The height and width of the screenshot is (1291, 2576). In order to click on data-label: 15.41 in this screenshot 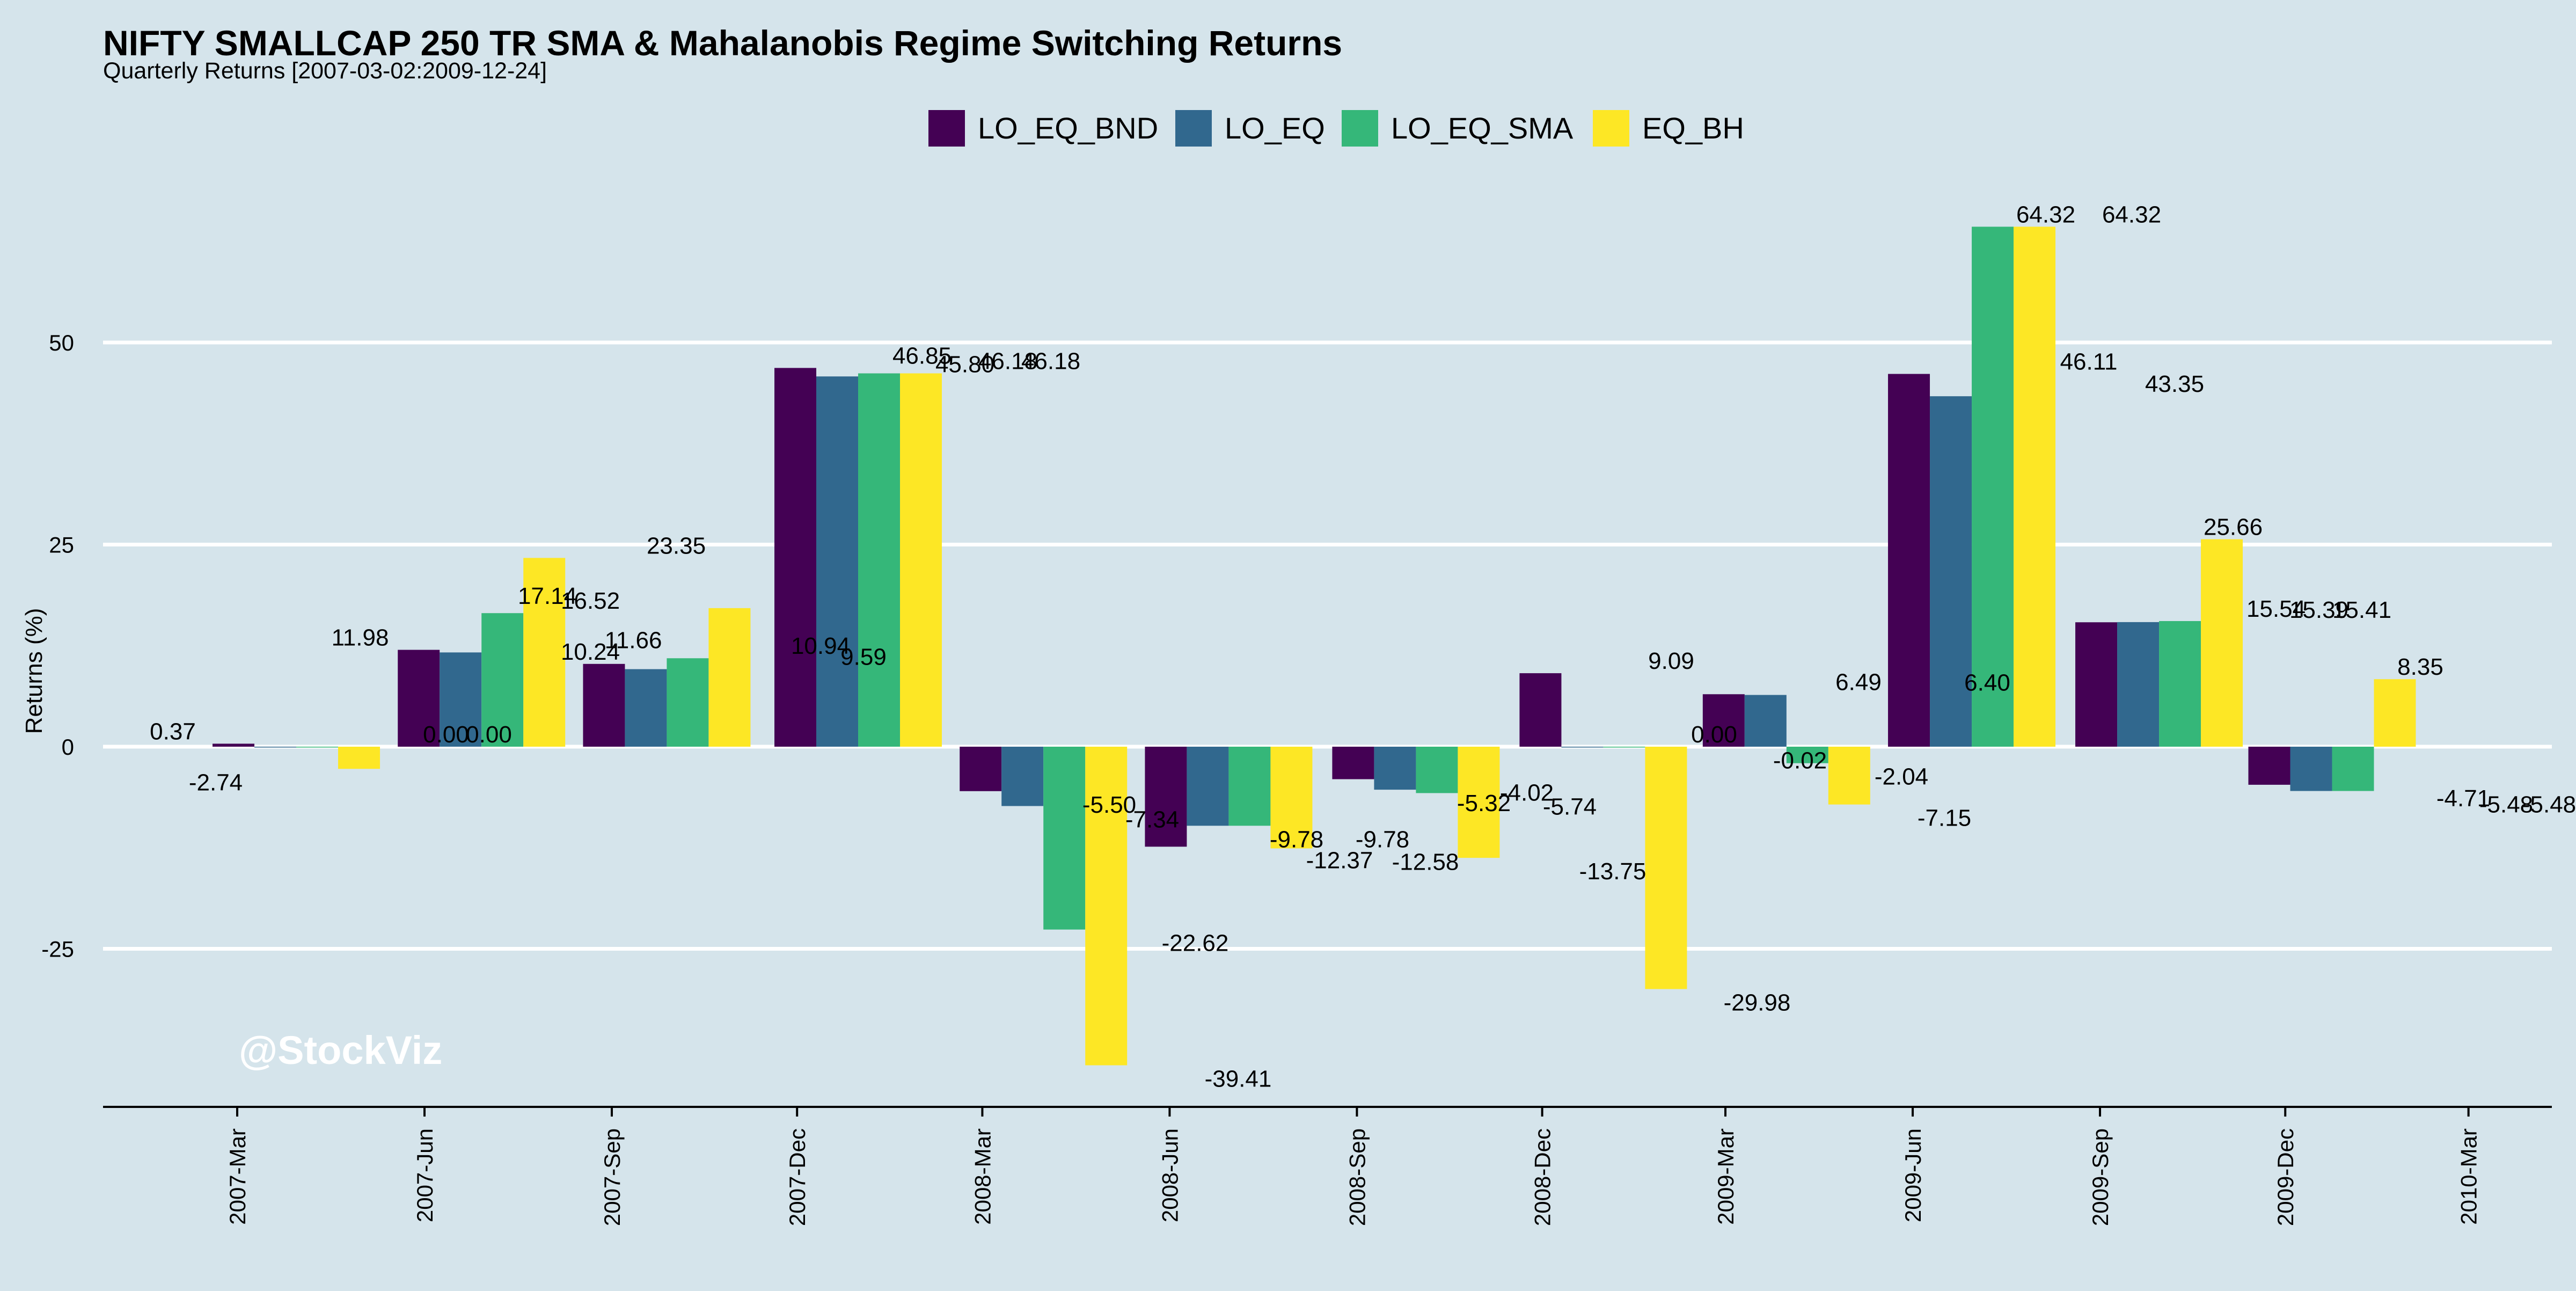, I will do `click(2361, 610)`.